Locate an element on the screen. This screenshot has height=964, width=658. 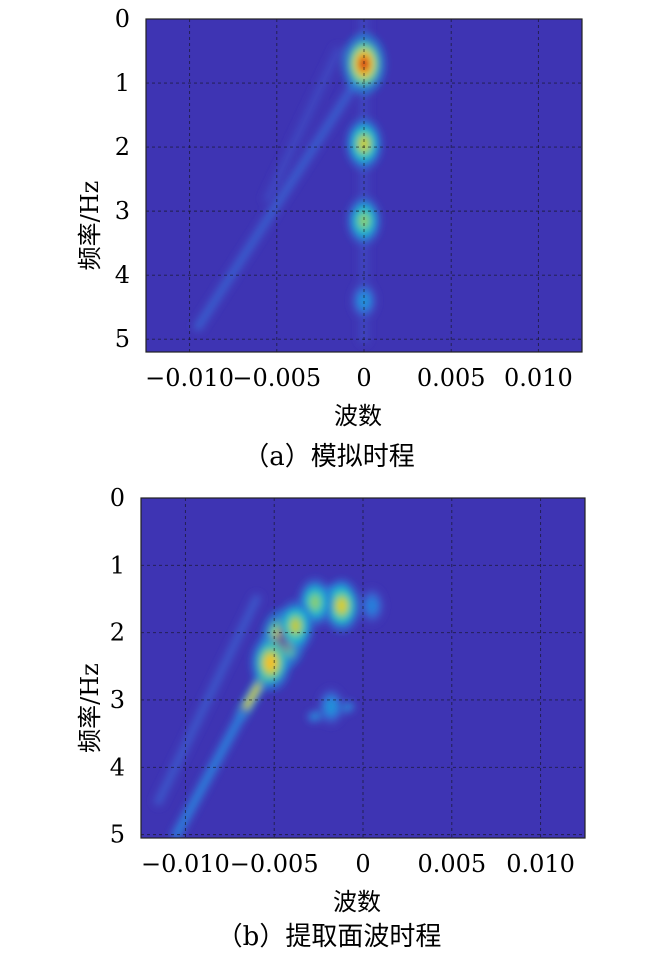
heatmap-blur-layer is located at coordinates (268, 707).